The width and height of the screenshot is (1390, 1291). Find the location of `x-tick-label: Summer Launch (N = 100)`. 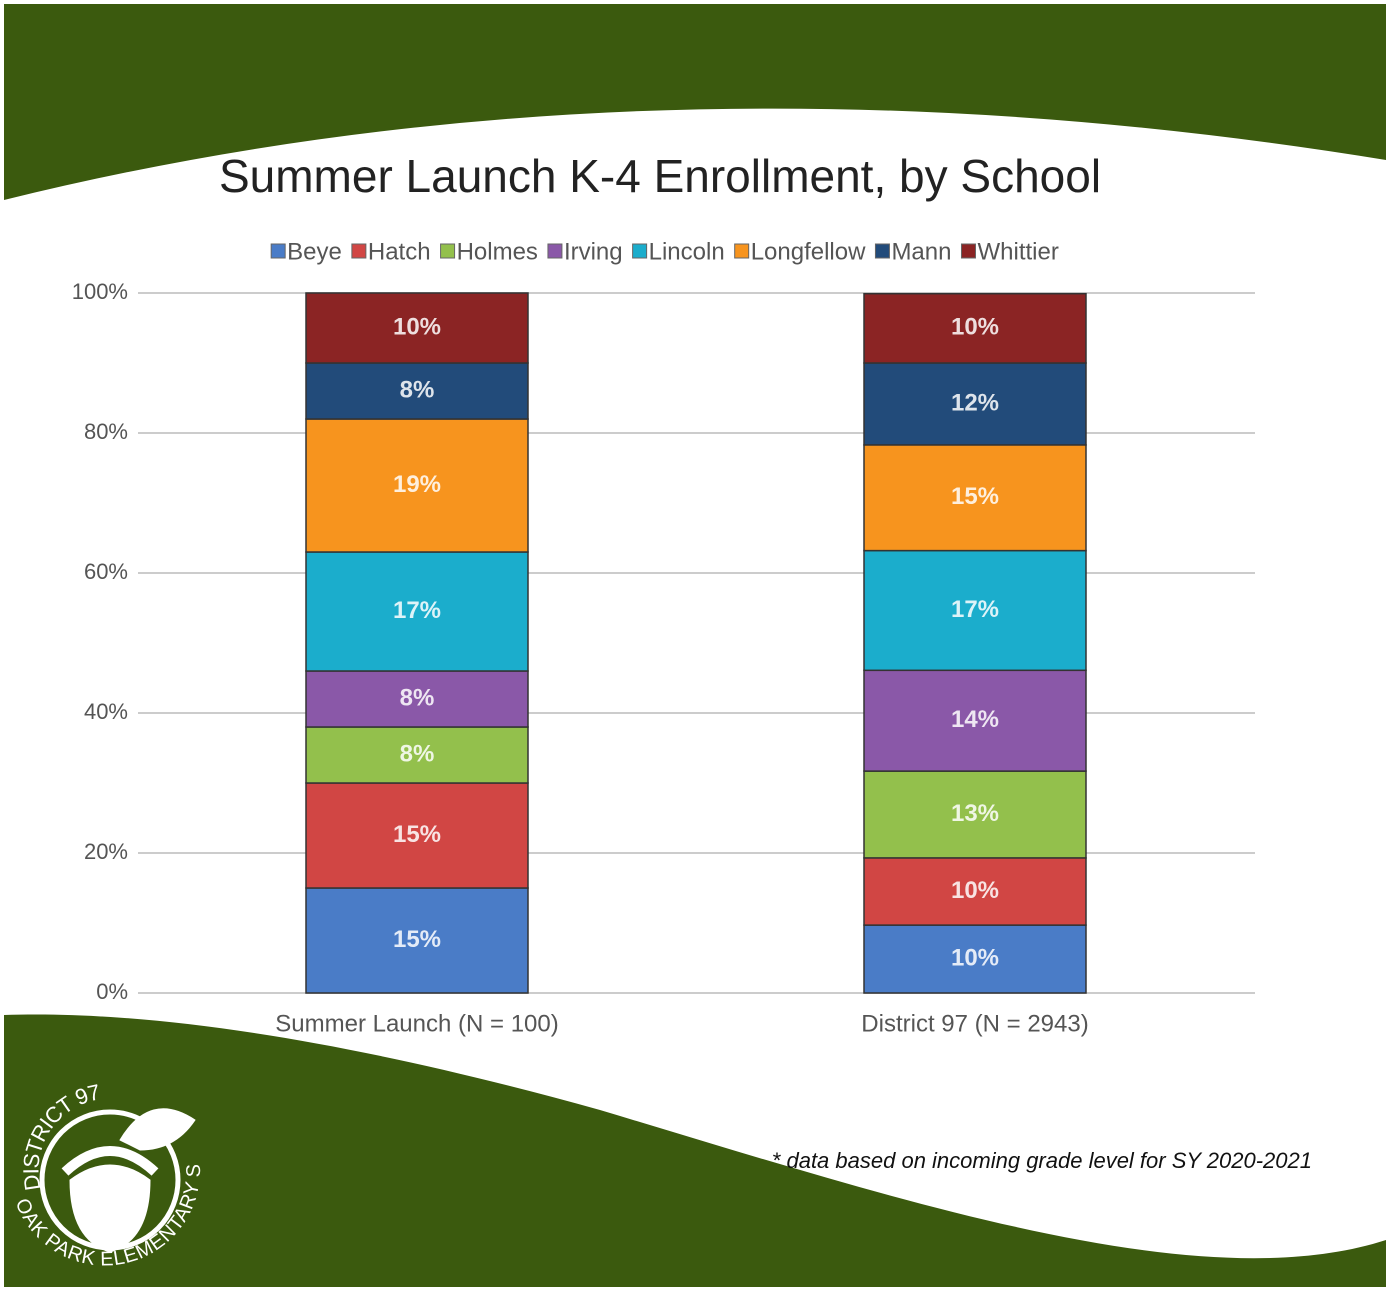

x-tick-label: Summer Launch (N = 100) is located at coordinates (416, 1023).